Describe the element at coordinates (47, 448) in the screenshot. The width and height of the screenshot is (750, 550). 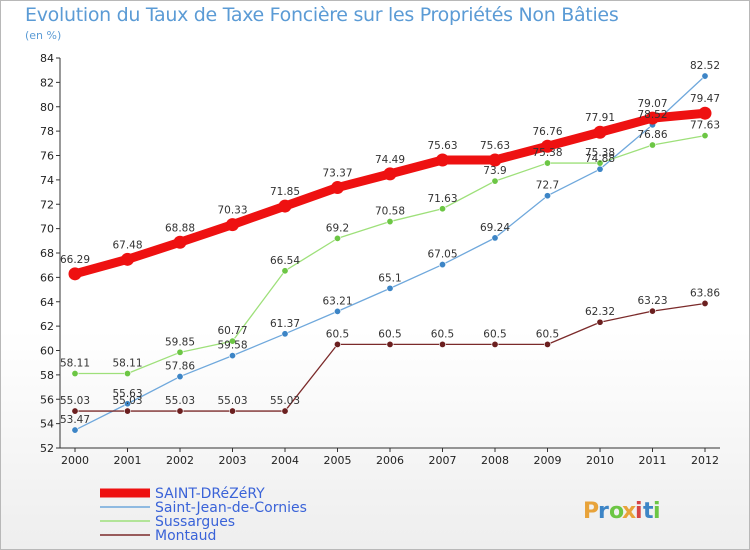
I see `y-tick-label: 52` at that location.